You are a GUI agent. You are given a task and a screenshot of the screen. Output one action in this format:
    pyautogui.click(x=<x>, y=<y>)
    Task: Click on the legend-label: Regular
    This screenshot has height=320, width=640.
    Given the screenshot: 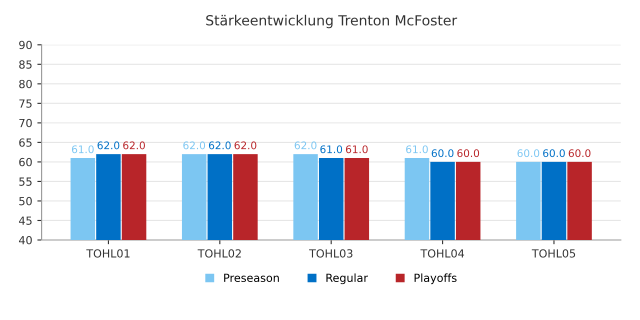 What is the action you would take?
    pyautogui.click(x=347, y=278)
    